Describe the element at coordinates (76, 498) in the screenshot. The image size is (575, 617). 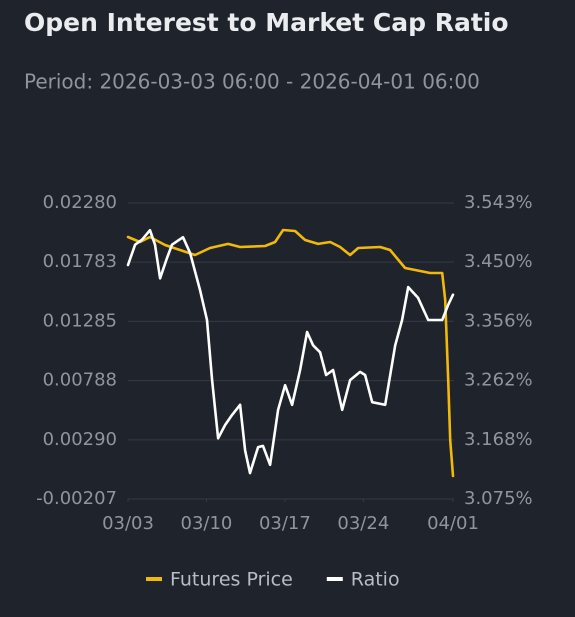
I see `y-tick-label: -0.00207` at that location.